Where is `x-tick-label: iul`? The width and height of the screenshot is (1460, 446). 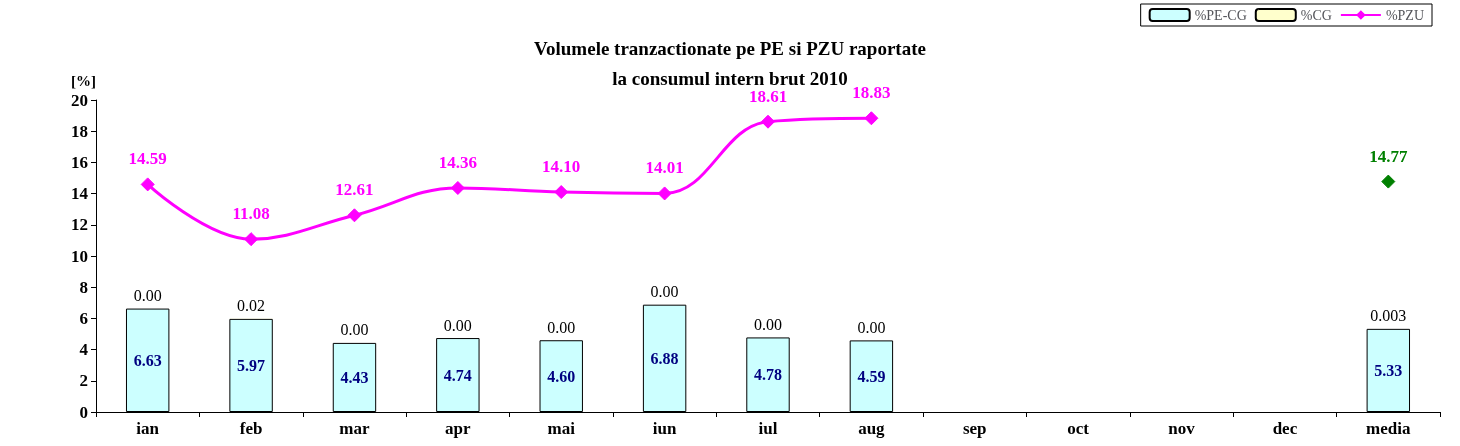
x-tick-label: iul is located at coordinates (768, 428).